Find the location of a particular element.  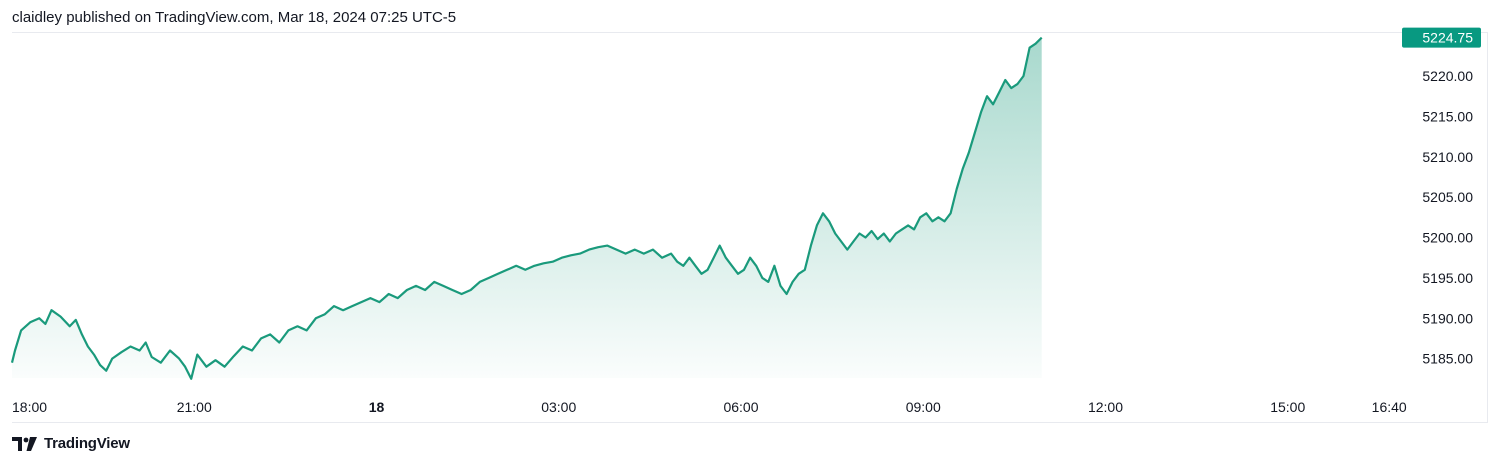

price-tick-label: 5215.00 is located at coordinates (1447, 116).